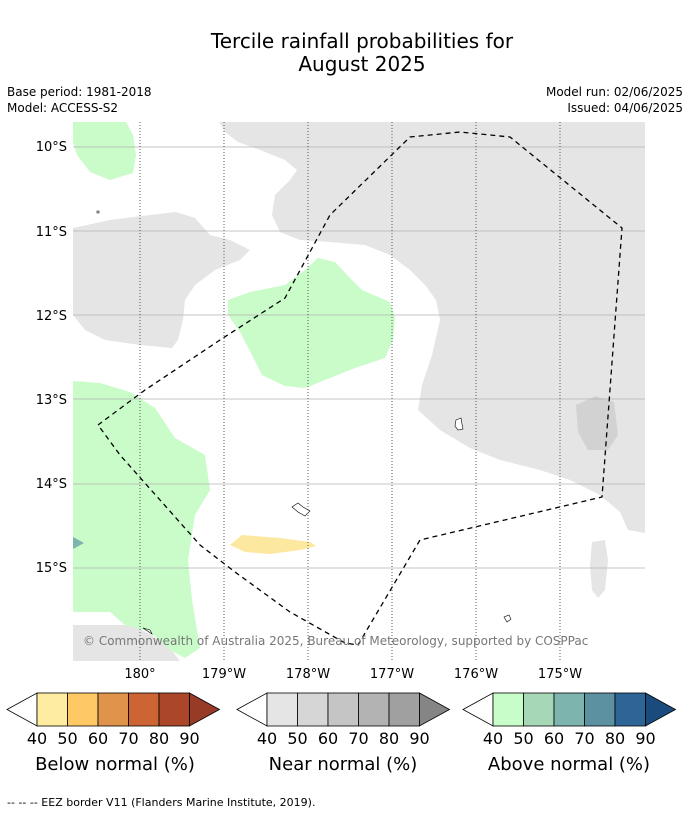  What do you see at coordinates (523, 738) in the screenshot?
I see `colorbar-above-tick: 50` at bounding box center [523, 738].